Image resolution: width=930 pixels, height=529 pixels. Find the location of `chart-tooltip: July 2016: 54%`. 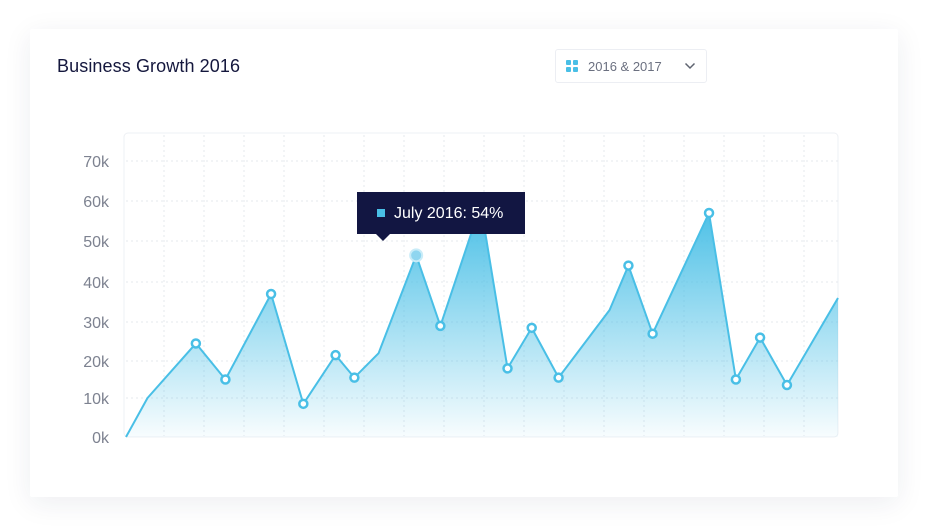

chart-tooltip: July 2016: 54% is located at coordinates (441, 216).